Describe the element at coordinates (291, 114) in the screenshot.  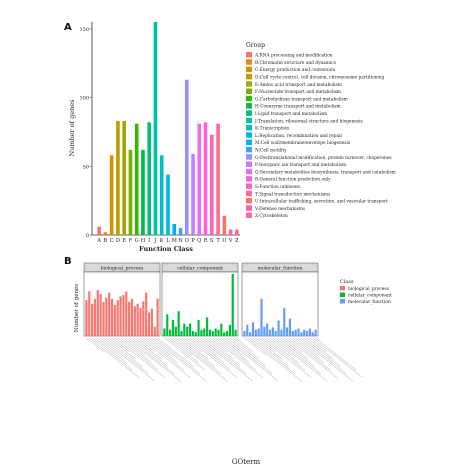
I see `panel-a-legend-label: I:Lipid transport and metabolism` at that location.